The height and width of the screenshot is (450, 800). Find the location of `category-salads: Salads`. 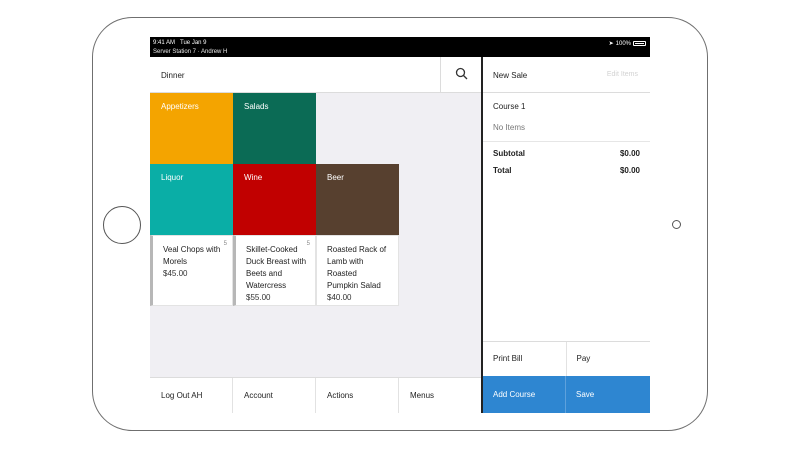

category-salads: Salads is located at coordinates (274, 128).